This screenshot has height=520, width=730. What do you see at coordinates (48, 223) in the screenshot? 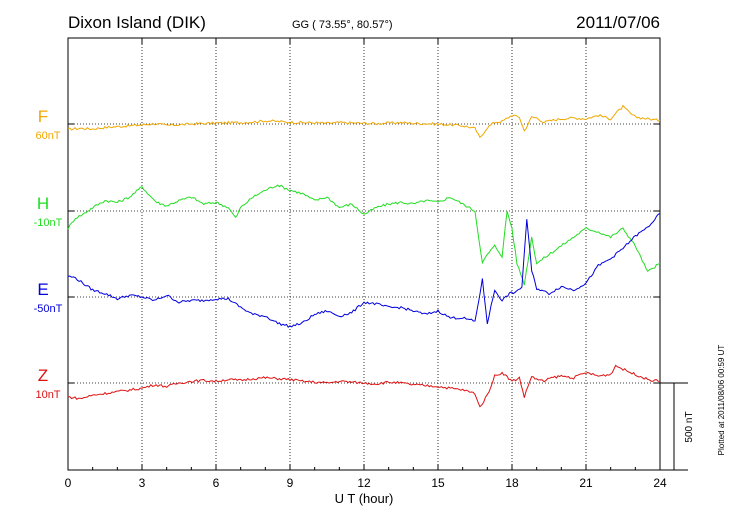
I see `series-baseline-H: -10nT` at bounding box center [48, 223].